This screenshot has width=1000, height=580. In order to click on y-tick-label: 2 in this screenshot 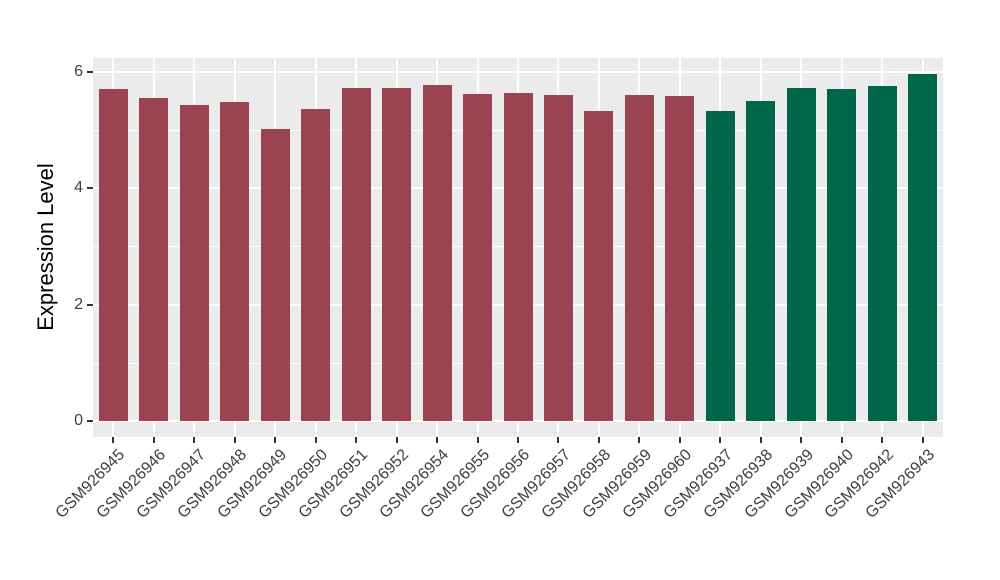, I will do `click(78, 304)`.